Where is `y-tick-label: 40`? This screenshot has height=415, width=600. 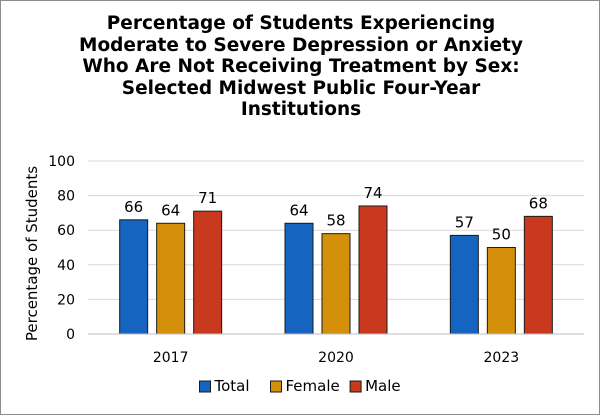 y-tick-label: 40 is located at coordinates (66, 266).